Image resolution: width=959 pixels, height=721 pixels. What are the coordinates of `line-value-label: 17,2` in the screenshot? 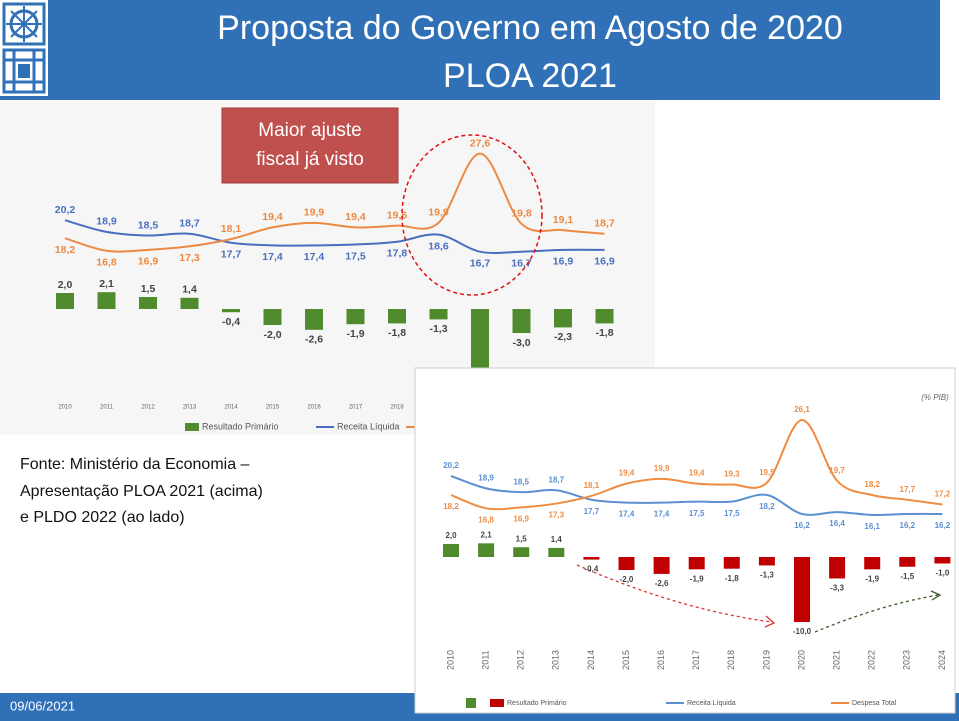 It's located at (943, 494).